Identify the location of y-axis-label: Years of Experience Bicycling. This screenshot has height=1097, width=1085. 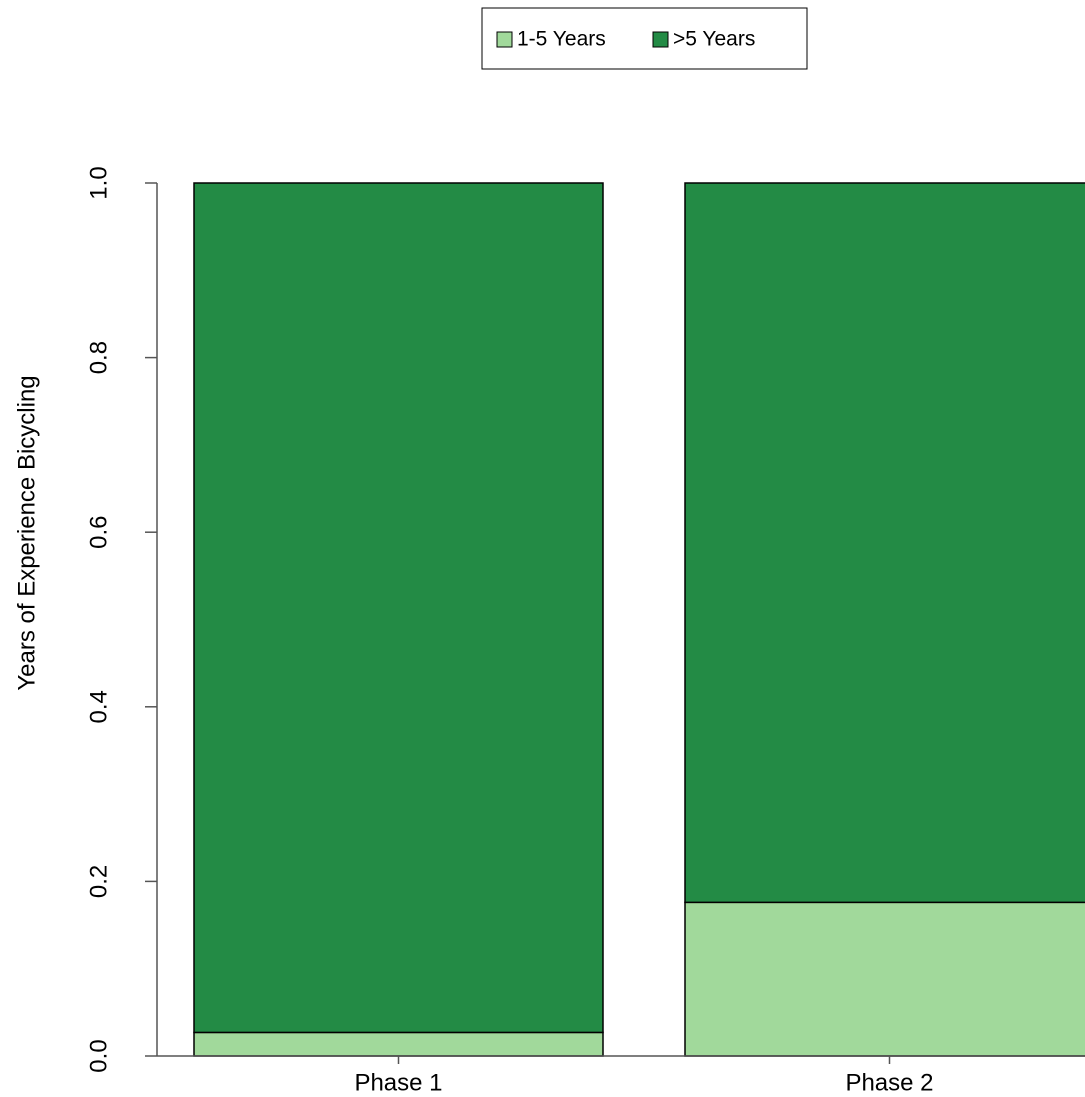
(26, 532).